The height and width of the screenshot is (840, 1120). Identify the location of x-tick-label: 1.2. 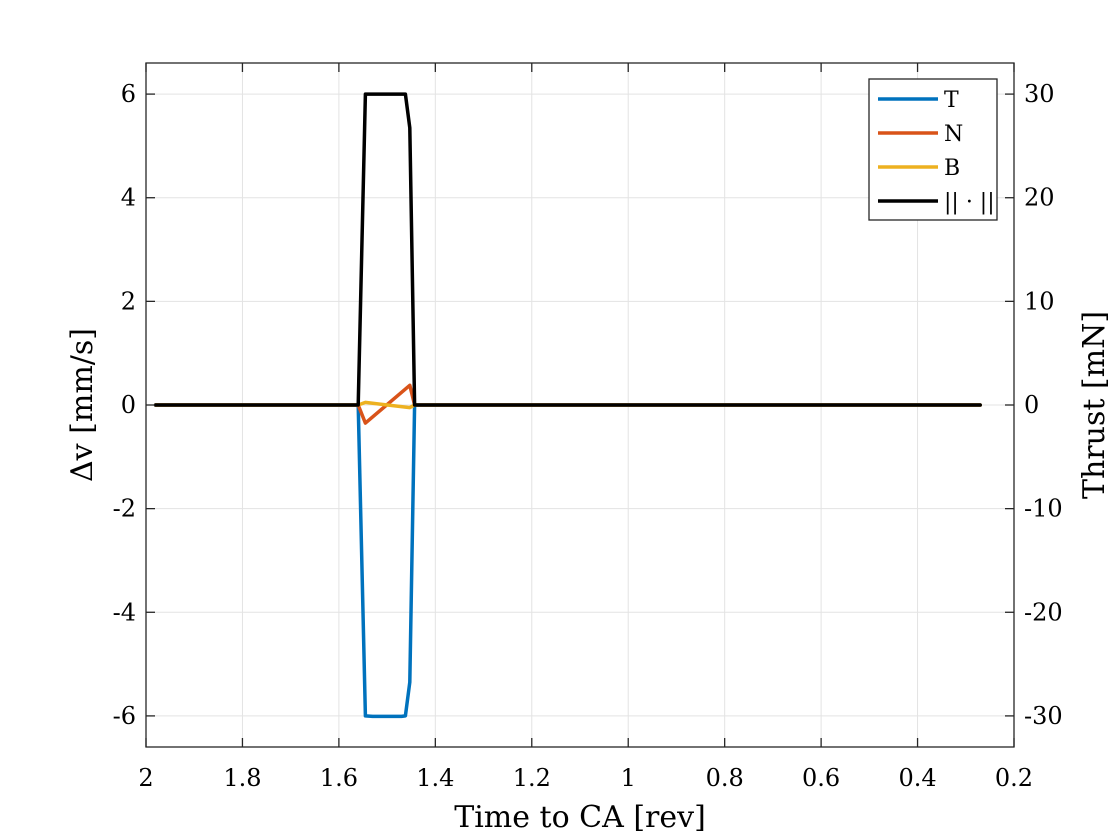
(532, 778).